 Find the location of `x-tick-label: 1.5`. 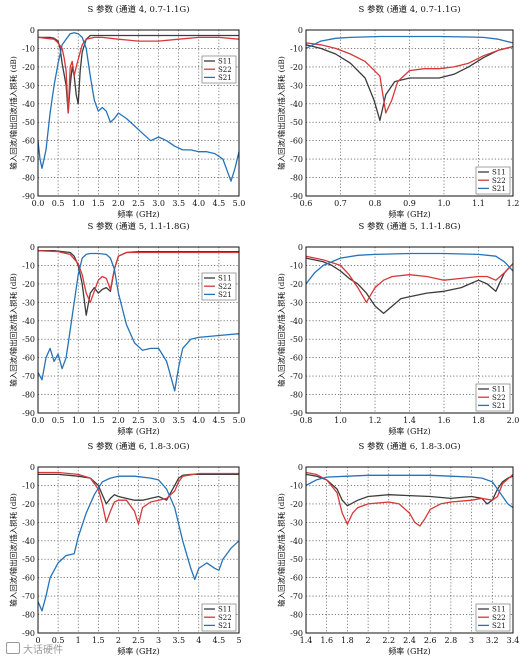

x-tick-label: 1.5 is located at coordinates (98, 420).